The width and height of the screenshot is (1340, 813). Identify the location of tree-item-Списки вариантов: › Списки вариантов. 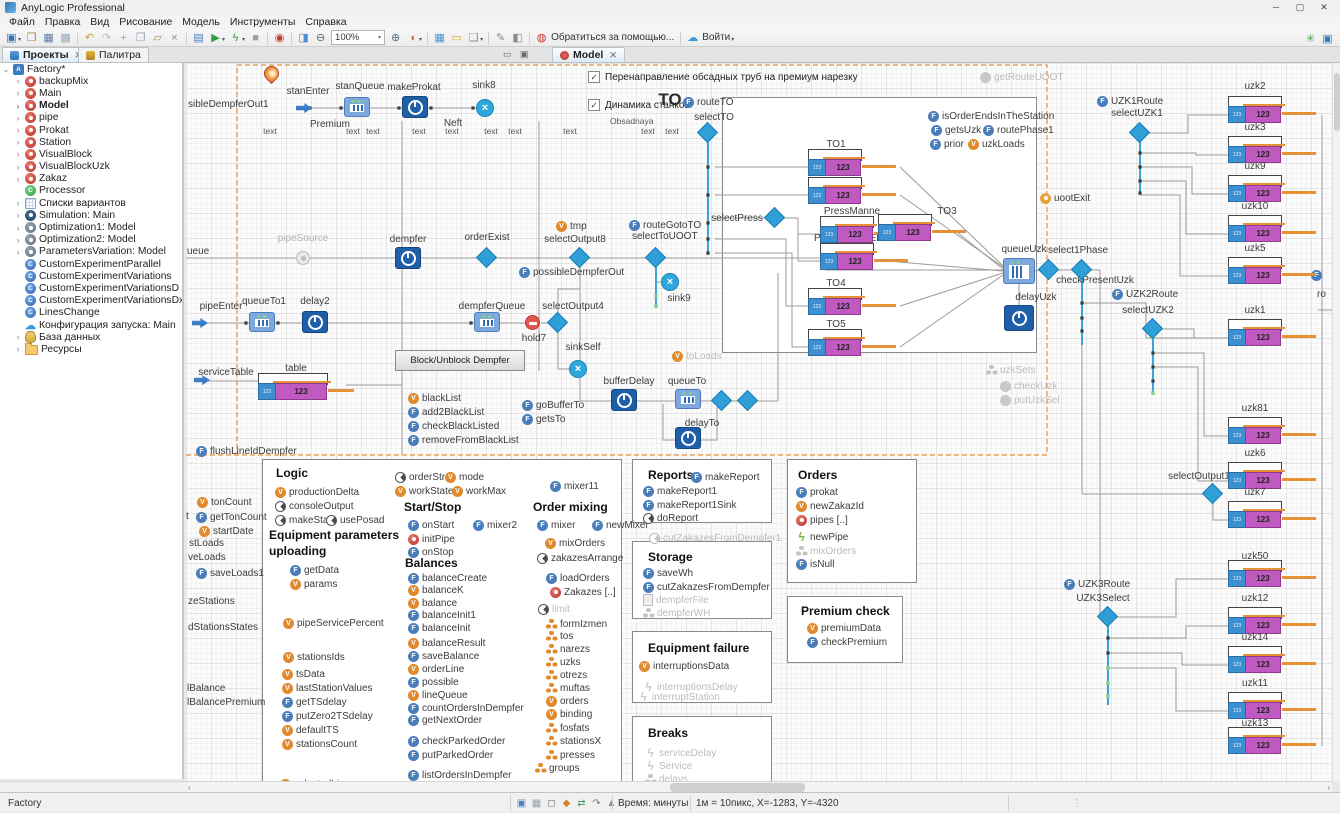
(91, 203).